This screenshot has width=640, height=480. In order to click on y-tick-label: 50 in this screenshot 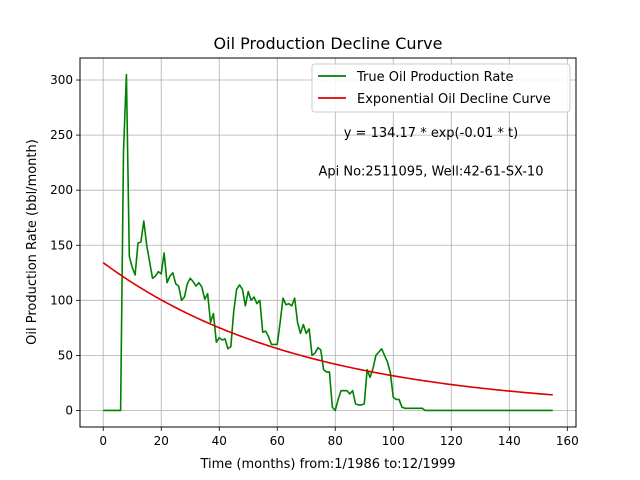, I will do `click(65, 355)`.